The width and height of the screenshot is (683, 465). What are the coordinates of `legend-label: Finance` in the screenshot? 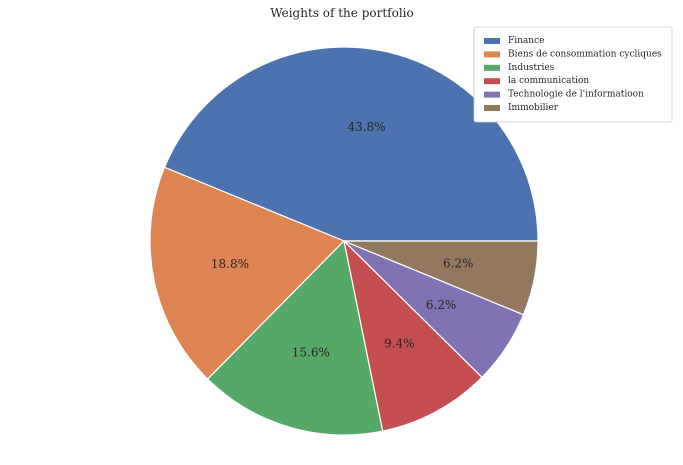 It's located at (526, 41).